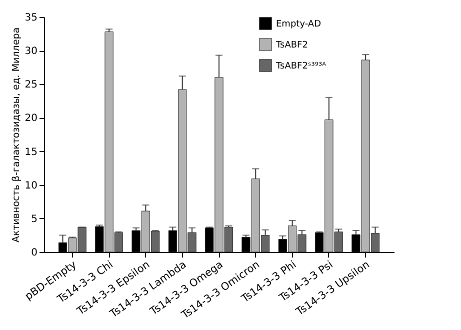  What do you see at coordinates (31, 52) in the screenshot?
I see `y-tick-label: 30` at bounding box center [31, 52].